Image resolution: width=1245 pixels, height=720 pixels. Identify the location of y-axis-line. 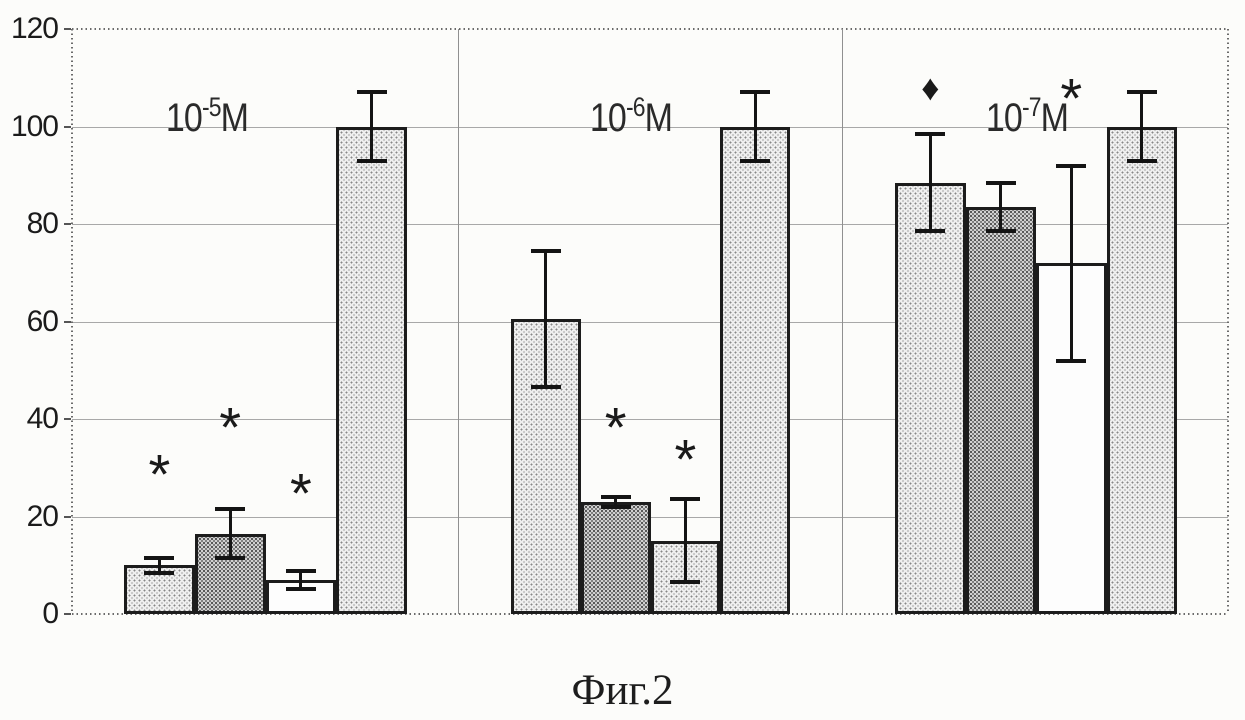
(72, 321).